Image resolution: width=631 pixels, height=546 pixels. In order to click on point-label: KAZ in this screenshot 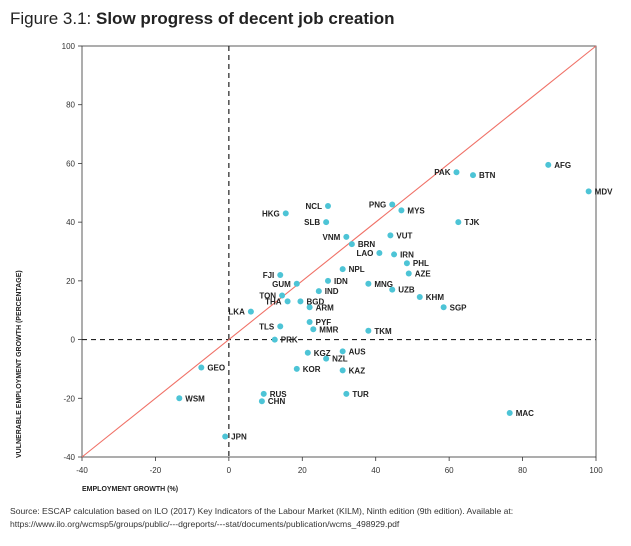, I will do `click(357, 370)`.